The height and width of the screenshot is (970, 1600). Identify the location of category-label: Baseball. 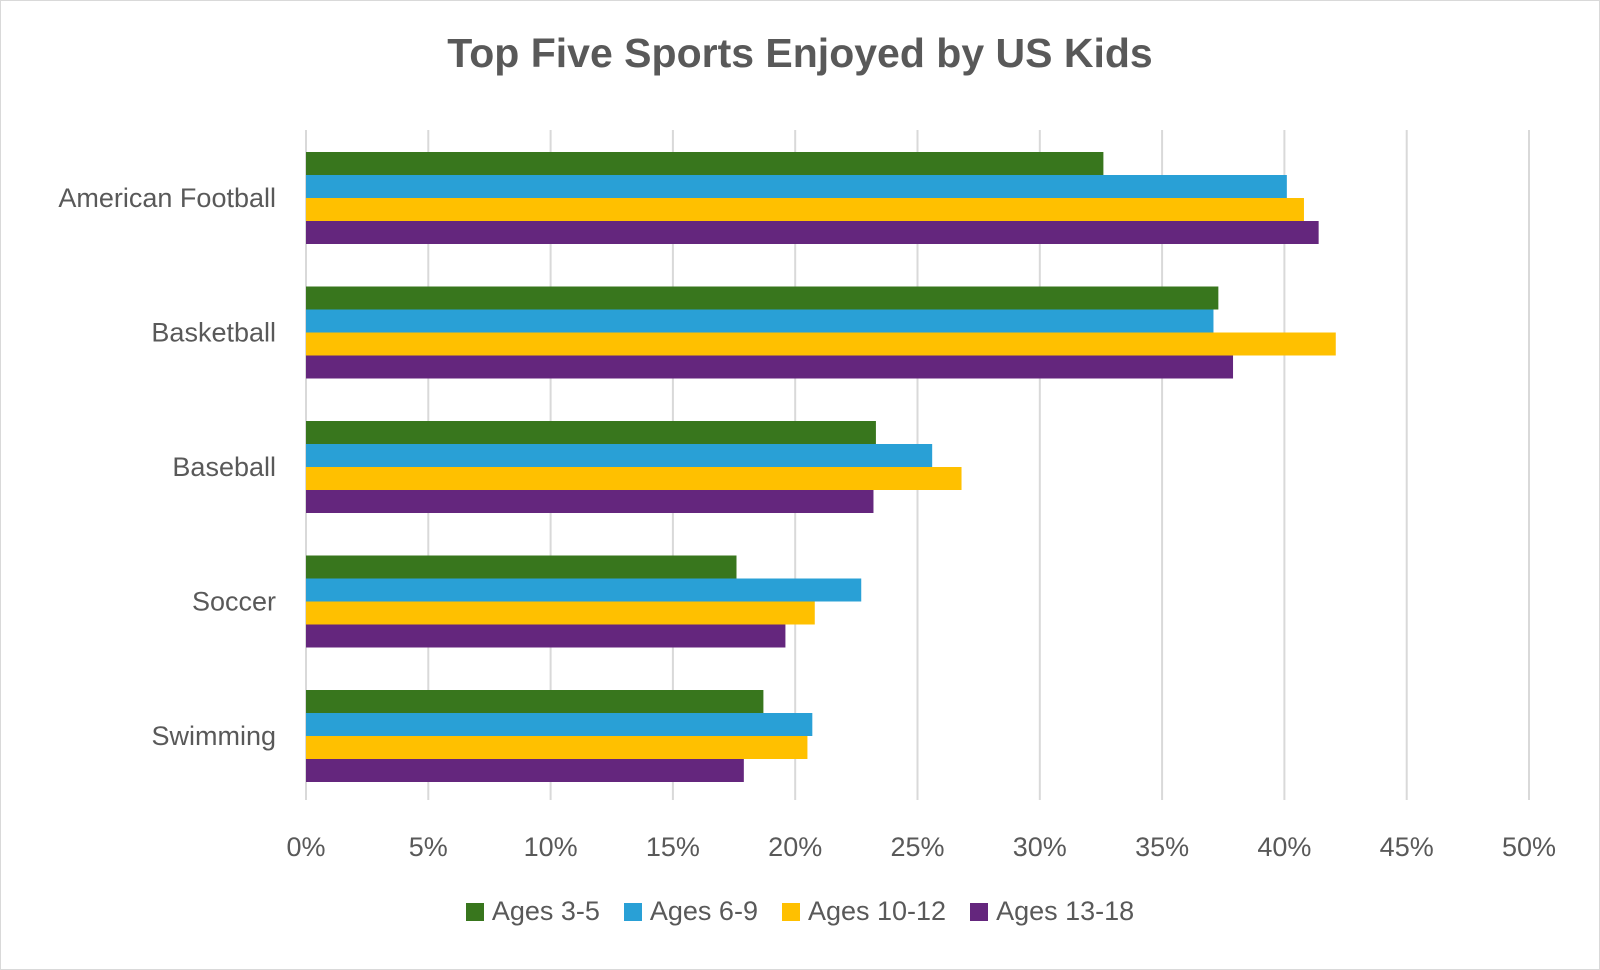
(224, 467).